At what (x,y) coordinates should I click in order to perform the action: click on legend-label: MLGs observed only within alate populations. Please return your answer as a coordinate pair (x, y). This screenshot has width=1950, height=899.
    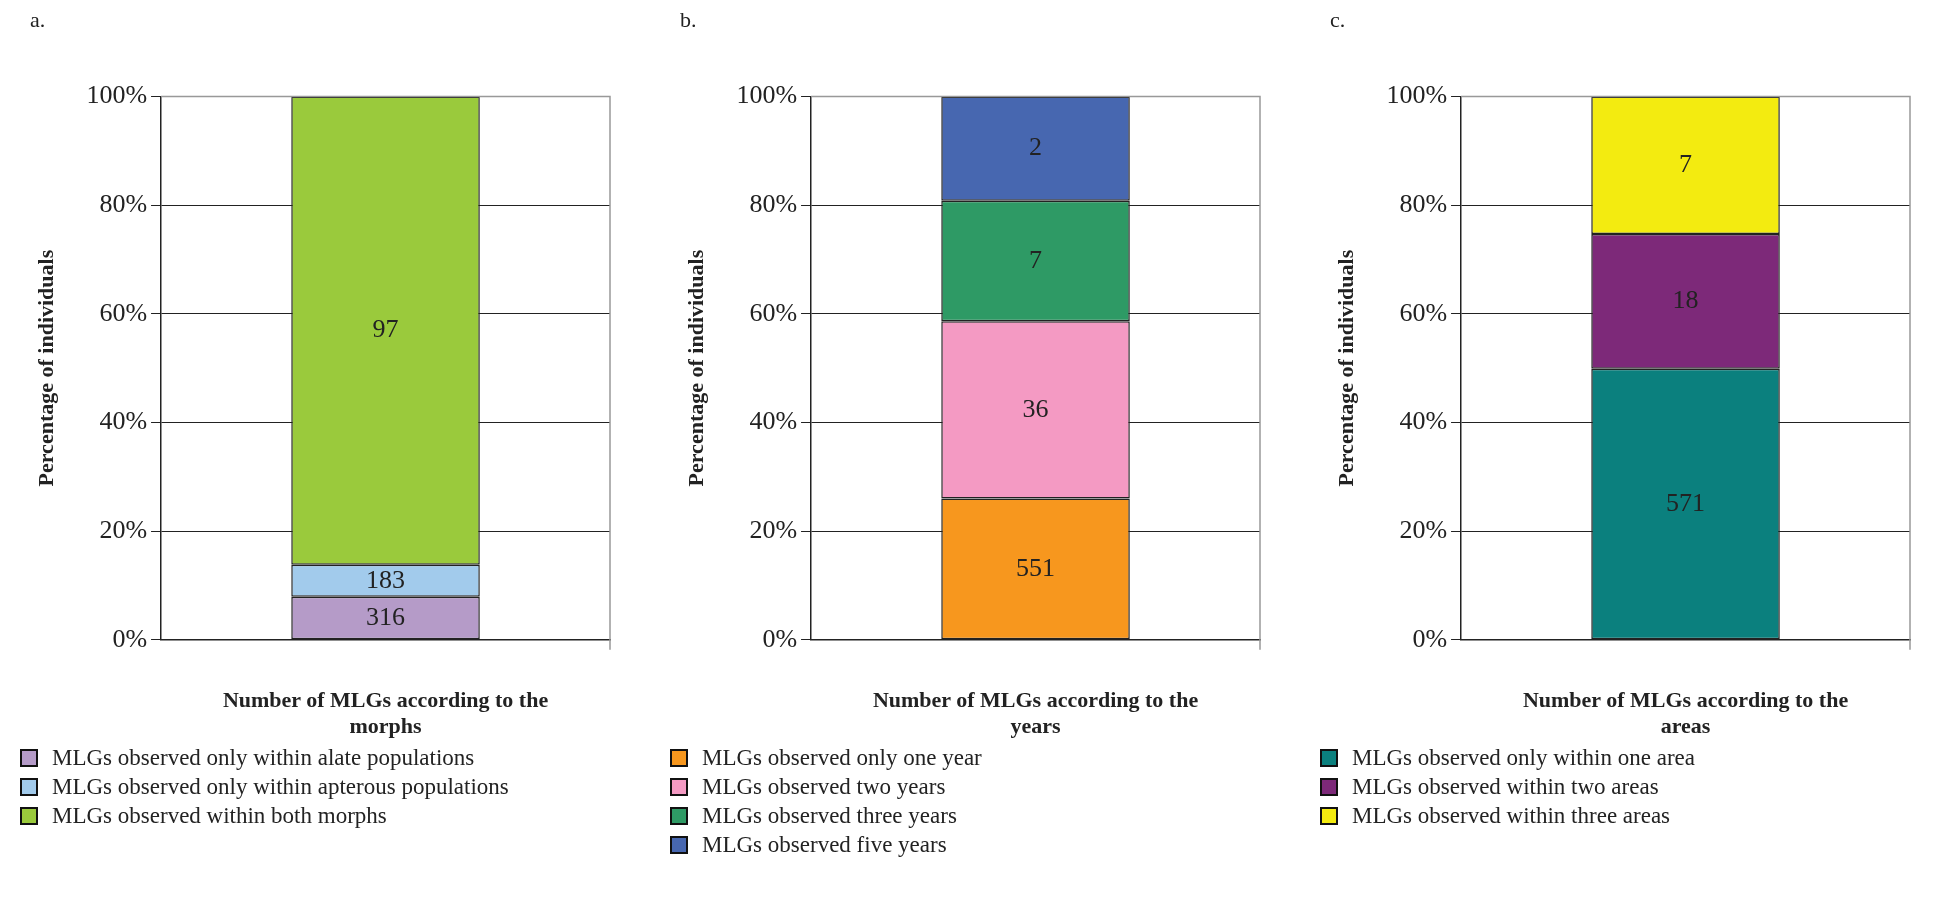
    Looking at the image, I should click on (263, 758).